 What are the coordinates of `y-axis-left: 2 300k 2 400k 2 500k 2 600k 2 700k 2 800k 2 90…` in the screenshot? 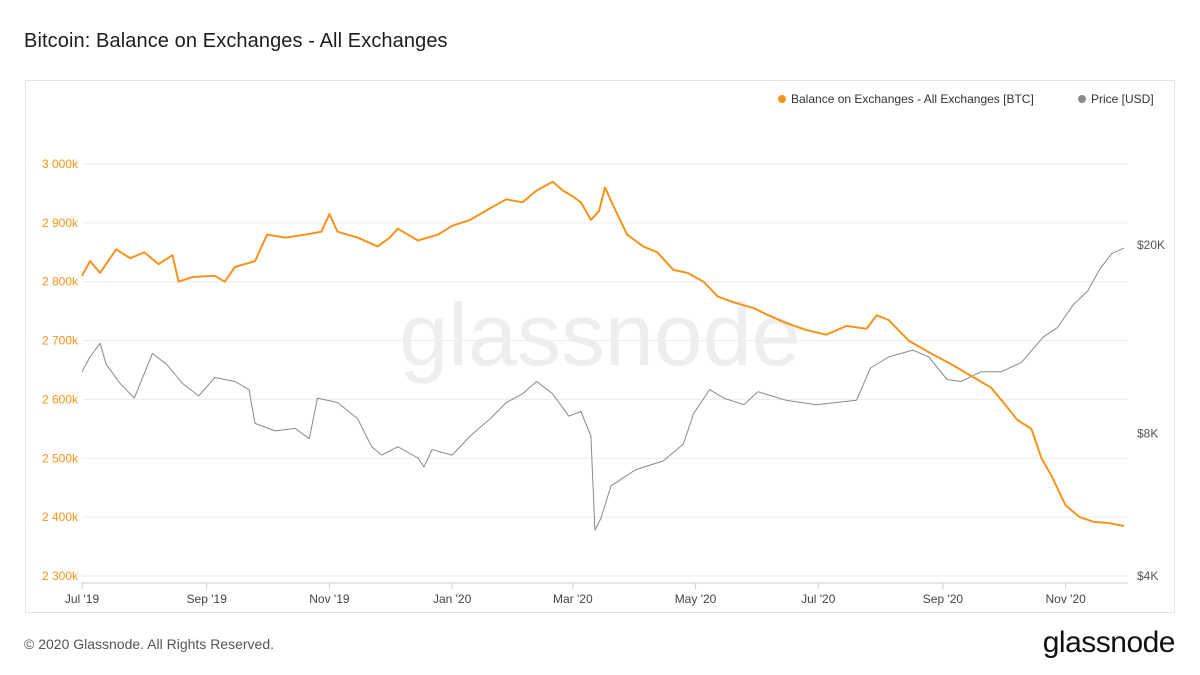 It's located at (60, 370).